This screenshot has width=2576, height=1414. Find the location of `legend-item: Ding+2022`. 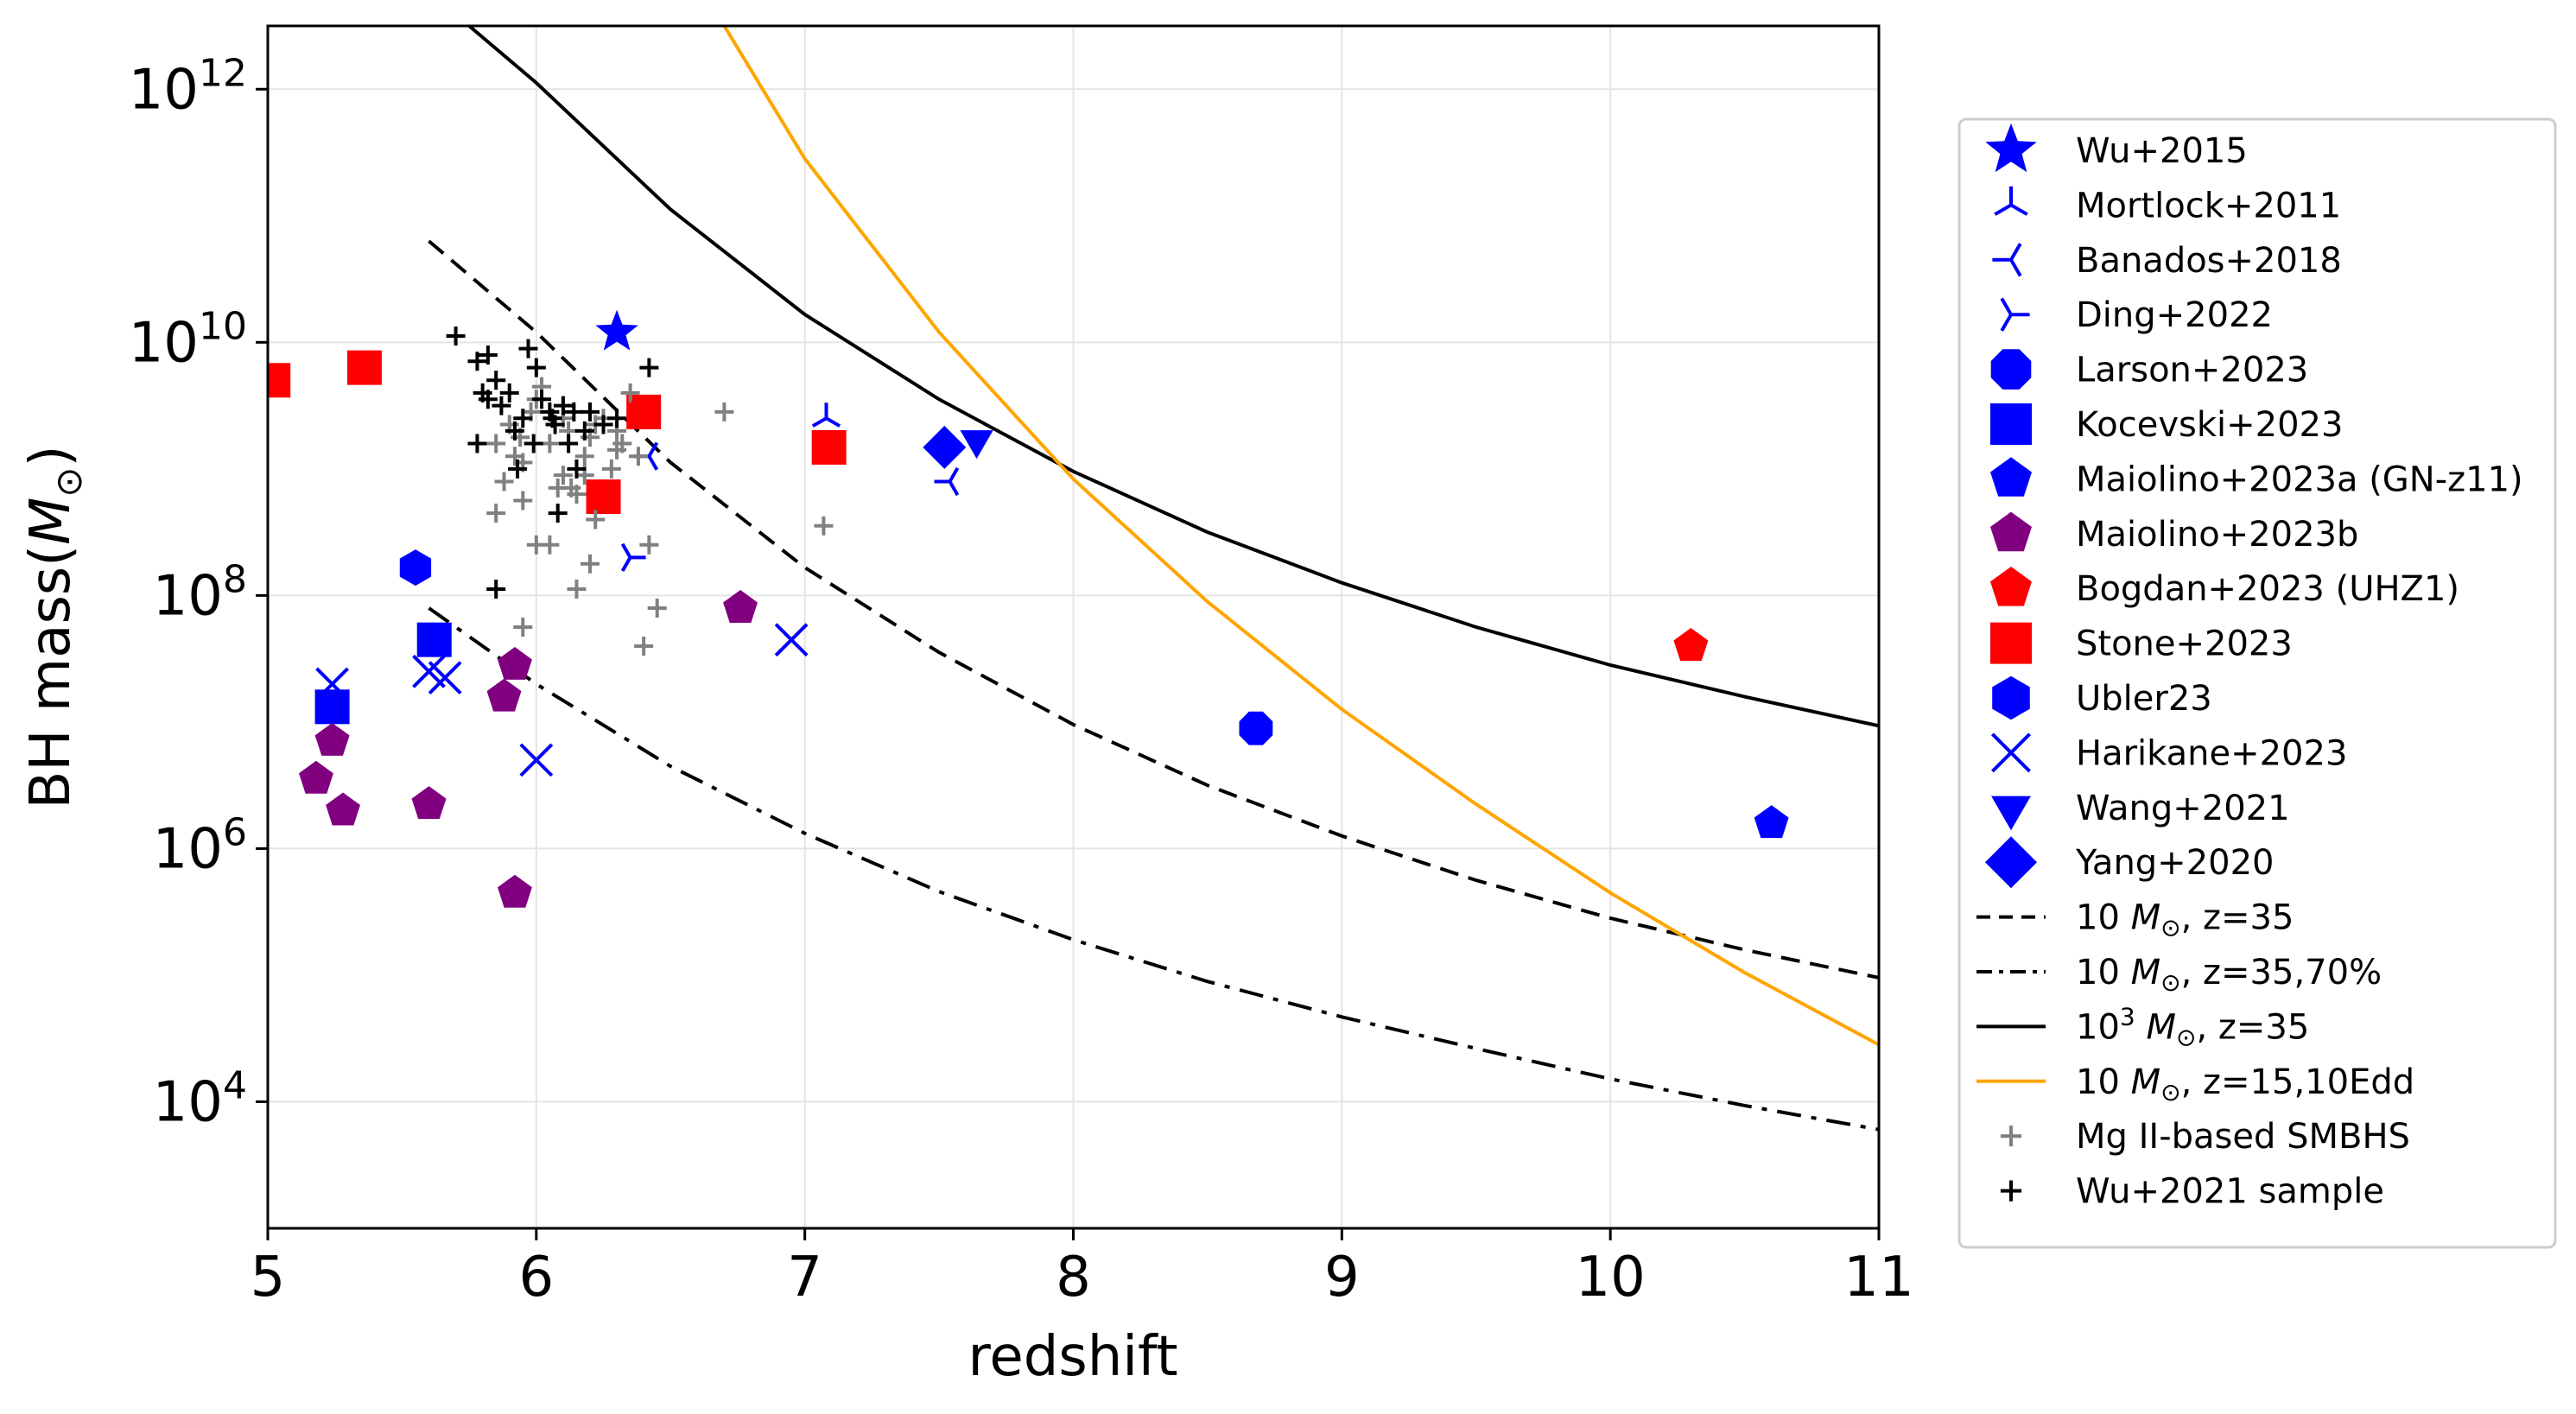

legend-item: Ding+2022 is located at coordinates (2136, 315).